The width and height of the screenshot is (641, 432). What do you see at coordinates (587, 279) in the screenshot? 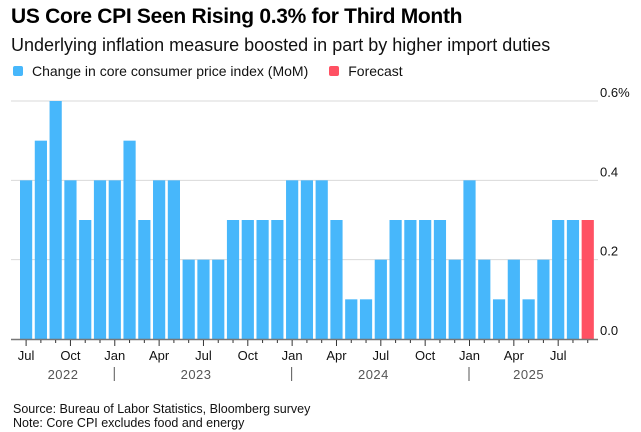
I see `forecast-bar` at bounding box center [587, 279].